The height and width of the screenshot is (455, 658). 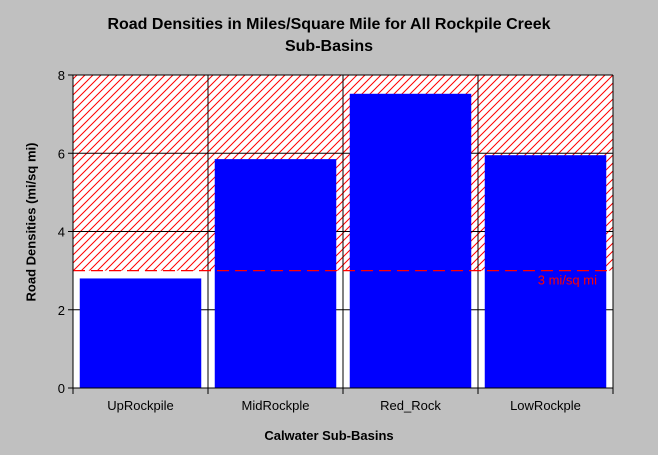 I want to click on y-tick-label: 2, so click(x=61, y=310).